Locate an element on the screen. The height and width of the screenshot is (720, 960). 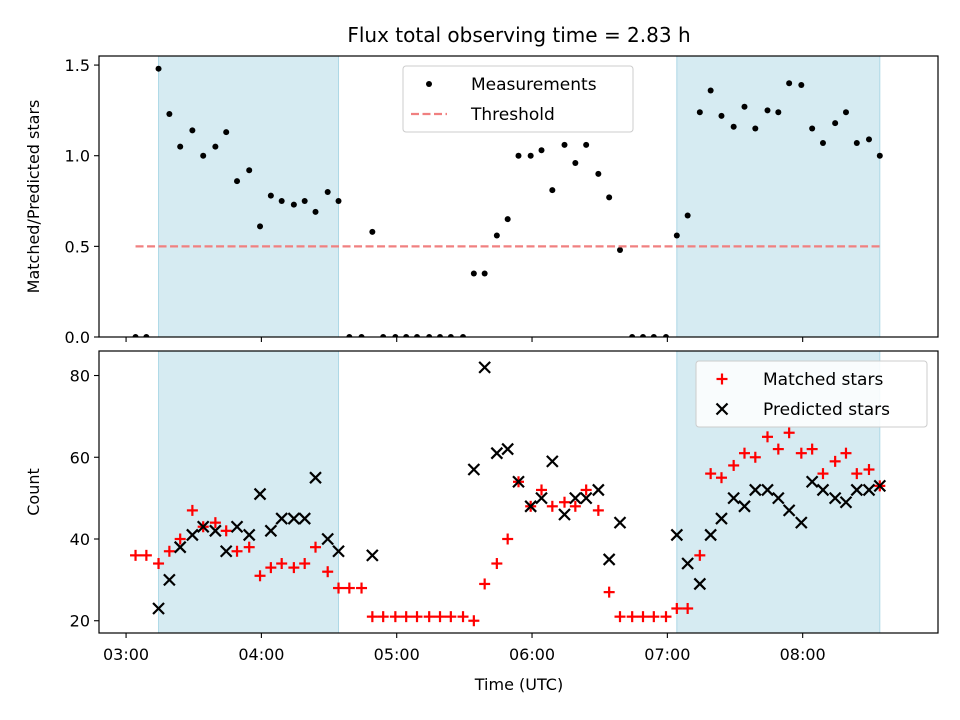
y-tick-label: 40 is located at coordinates (80, 539).